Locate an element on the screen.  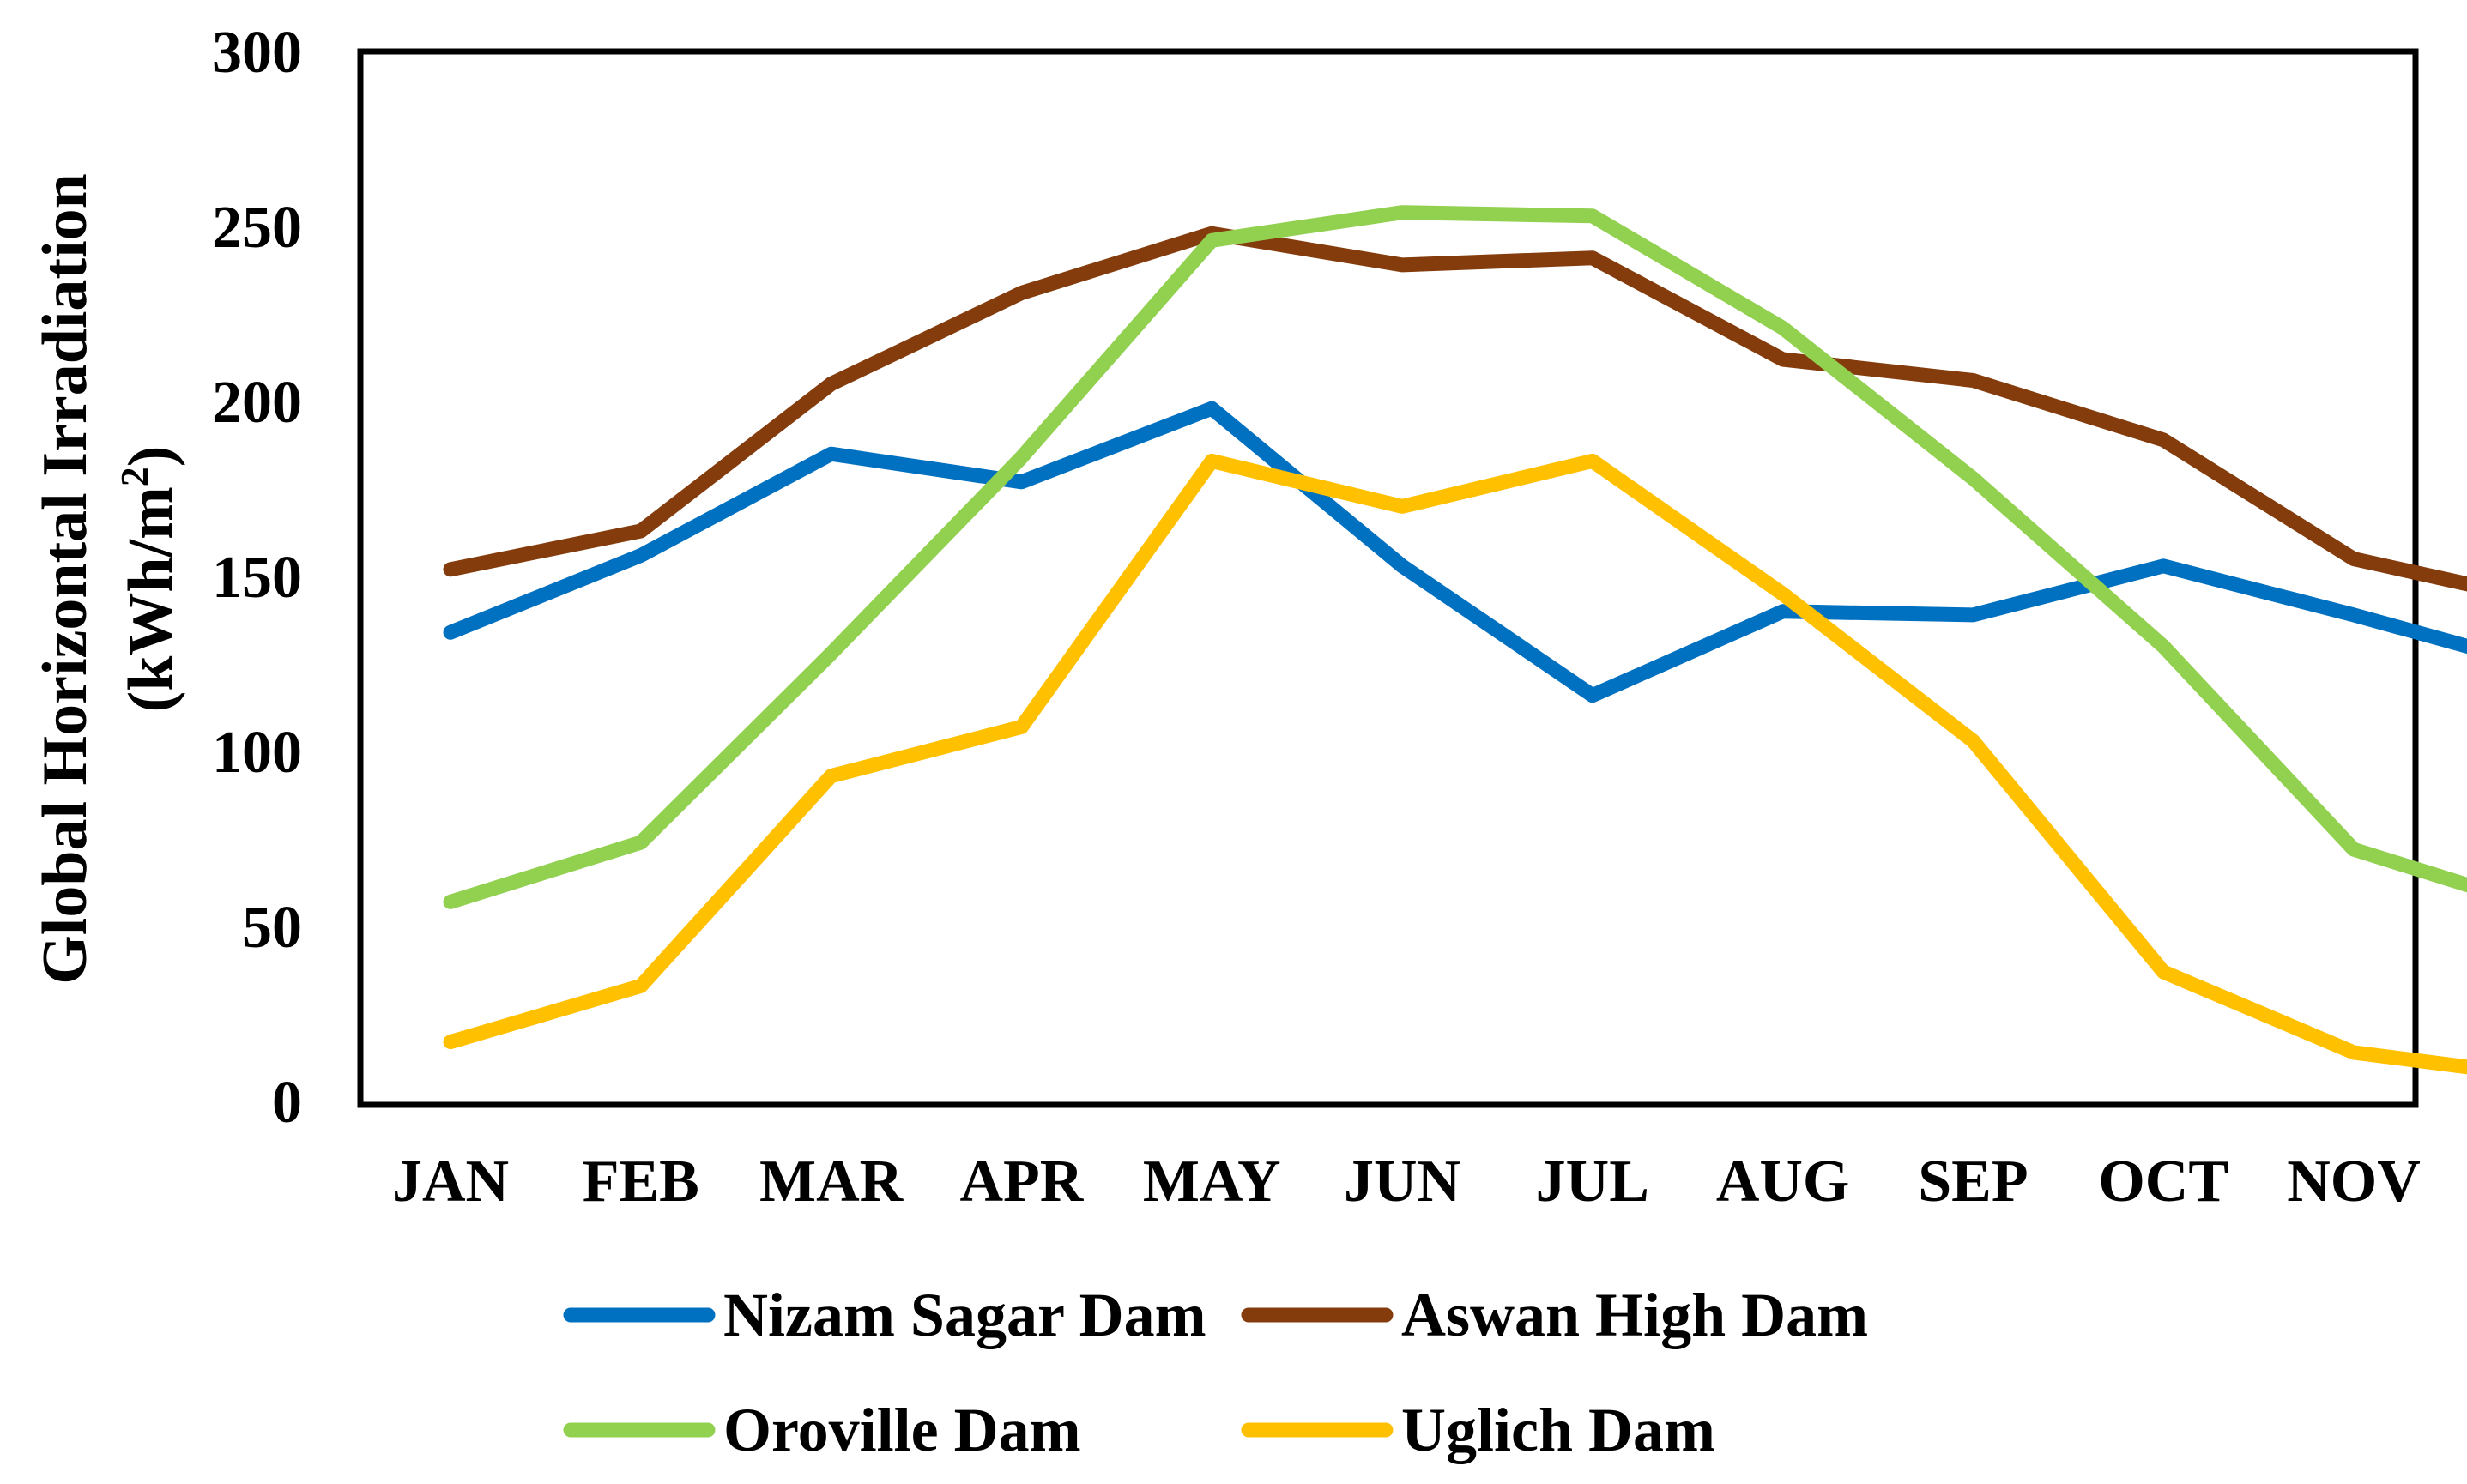
x-tick-label: NOV is located at coordinates (2354, 1182).